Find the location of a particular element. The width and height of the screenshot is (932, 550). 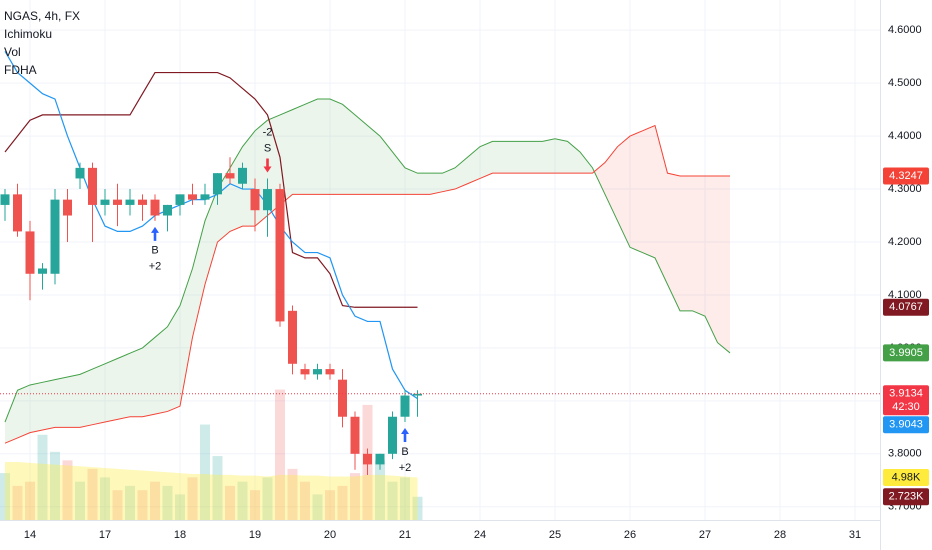

price-label: 4.0767 is located at coordinates (906, 307).